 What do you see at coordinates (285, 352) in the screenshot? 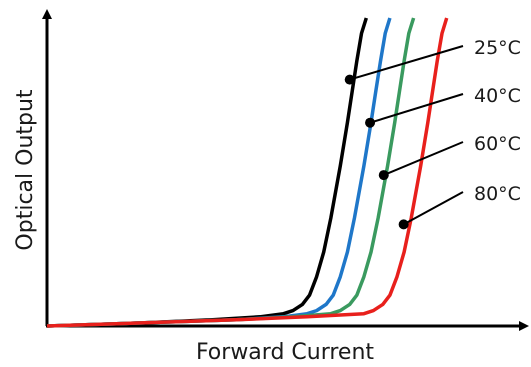
I see `x-axis-label: Forward Current` at bounding box center [285, 352].